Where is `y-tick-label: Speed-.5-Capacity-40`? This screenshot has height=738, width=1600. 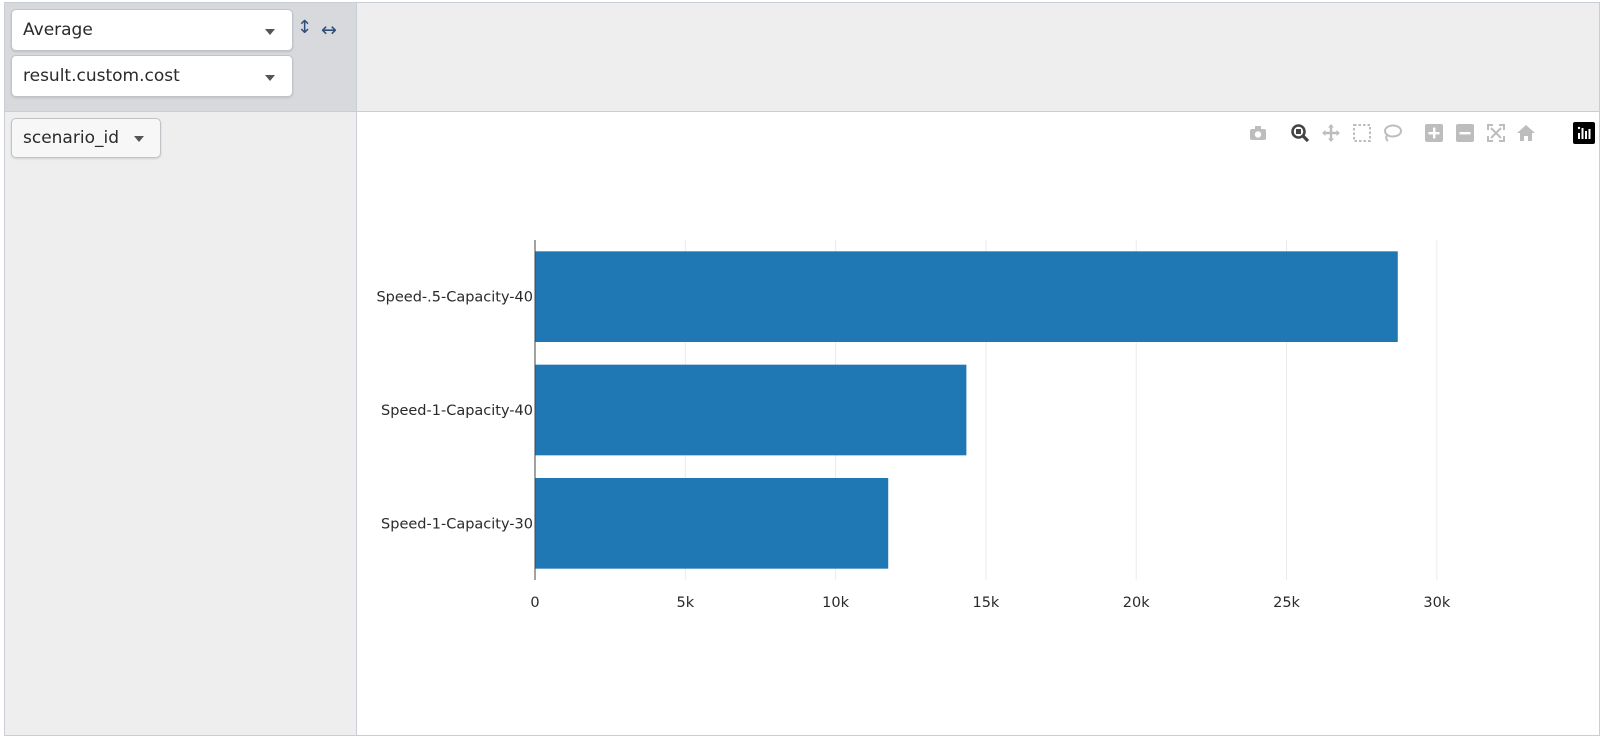
y-tick-label: Speed-.5-Capacity-40 is located at coordinates (454, 298).